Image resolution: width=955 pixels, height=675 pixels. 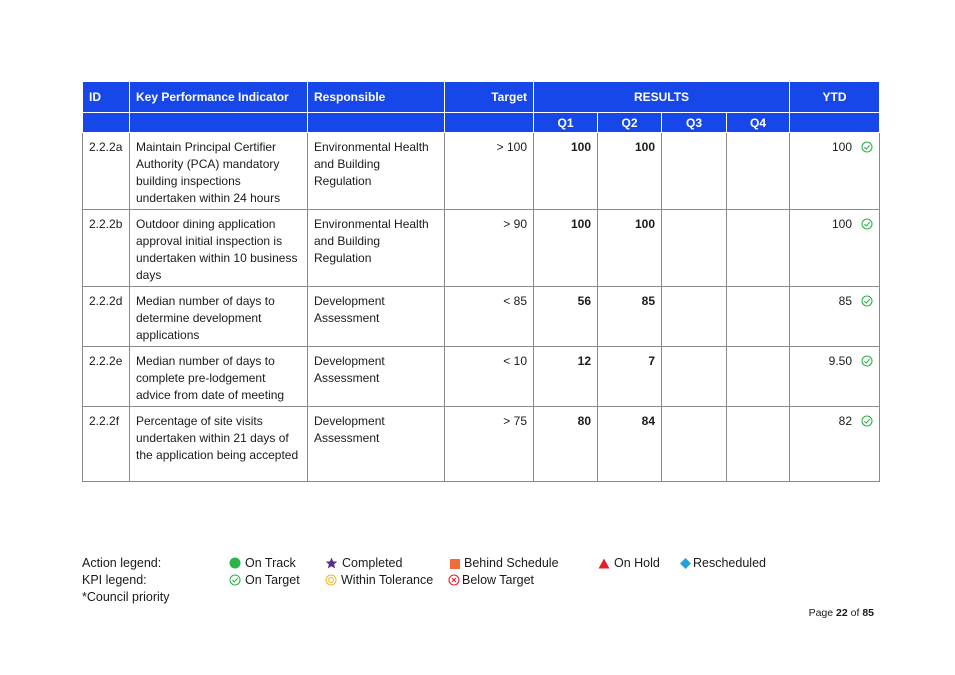 What do you see at coordinates (489, 316) in the screenshot?
I see `row-target: < 85` at bounding box center [489, 316].